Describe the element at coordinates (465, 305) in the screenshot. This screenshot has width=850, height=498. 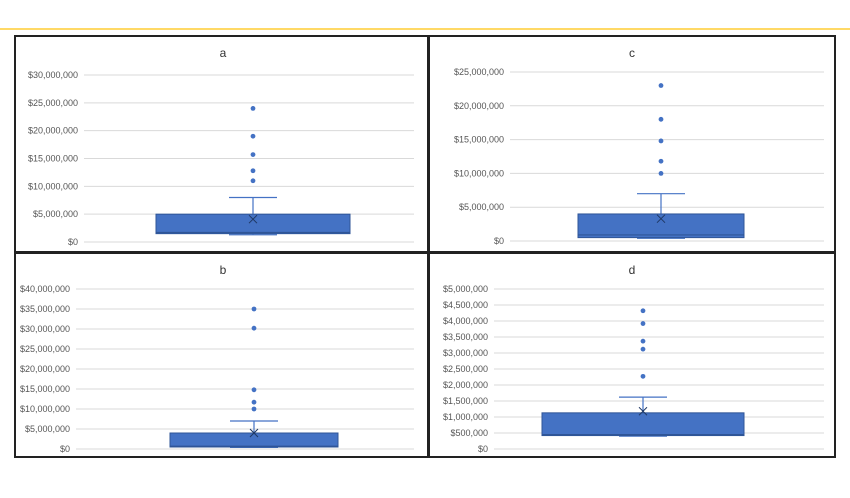
I see `y-tick-label: $4,500,000` at that location.